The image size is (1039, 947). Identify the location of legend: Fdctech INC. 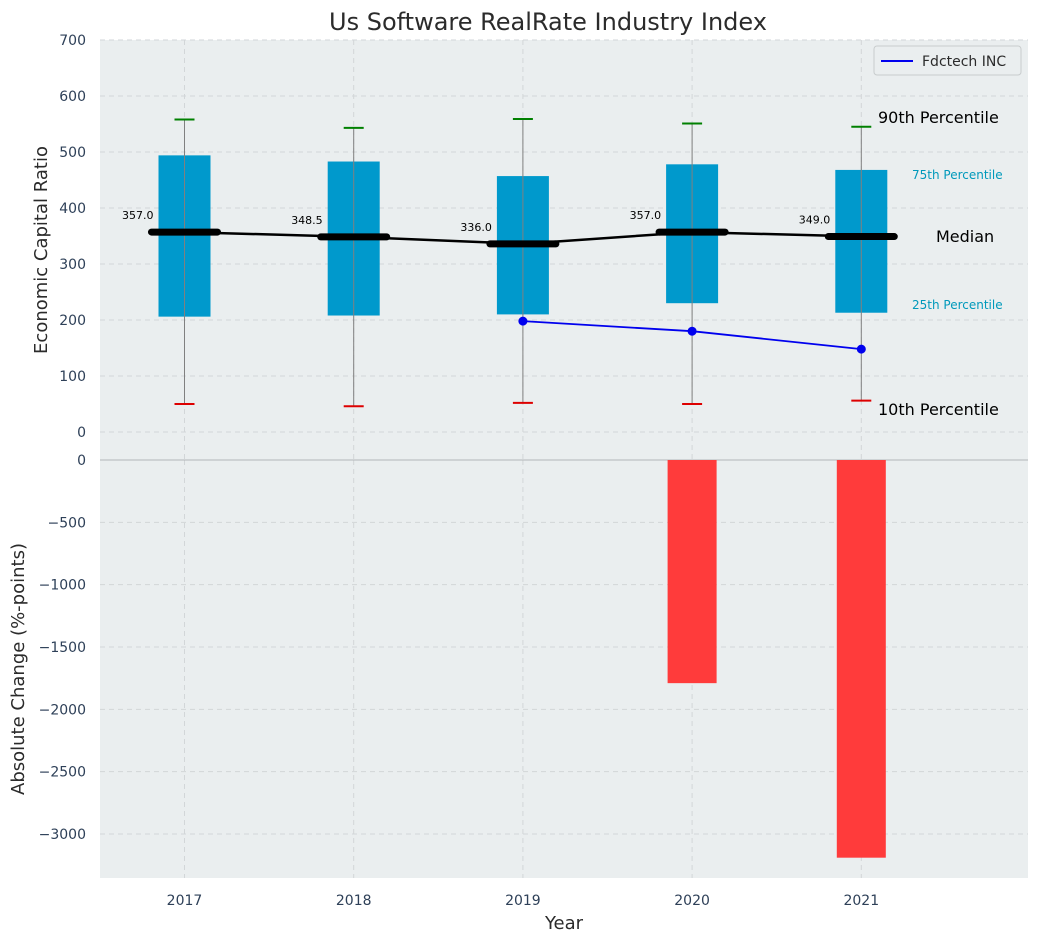
(947, 60).